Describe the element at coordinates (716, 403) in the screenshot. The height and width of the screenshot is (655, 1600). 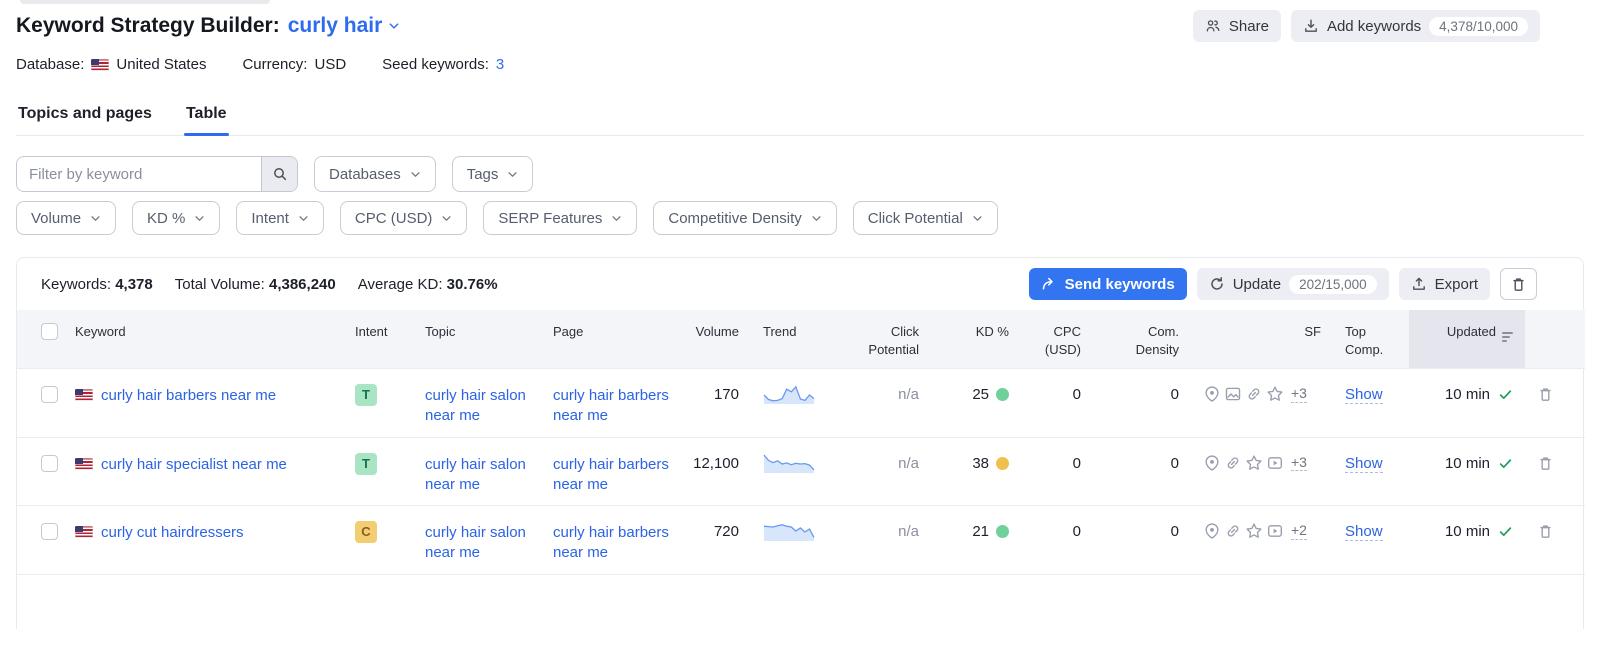
I see `volume-value: 170` at that location.